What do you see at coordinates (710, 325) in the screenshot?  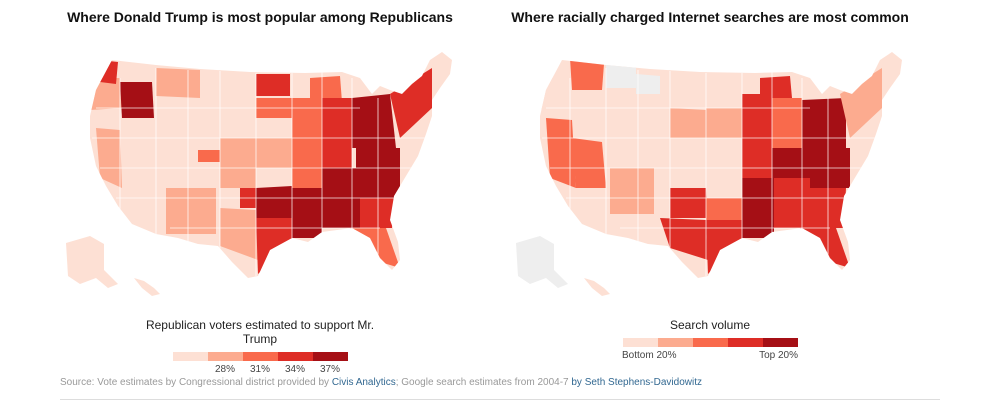 I see `search-legend-title: Search volume` at bounding box center [710, 325].